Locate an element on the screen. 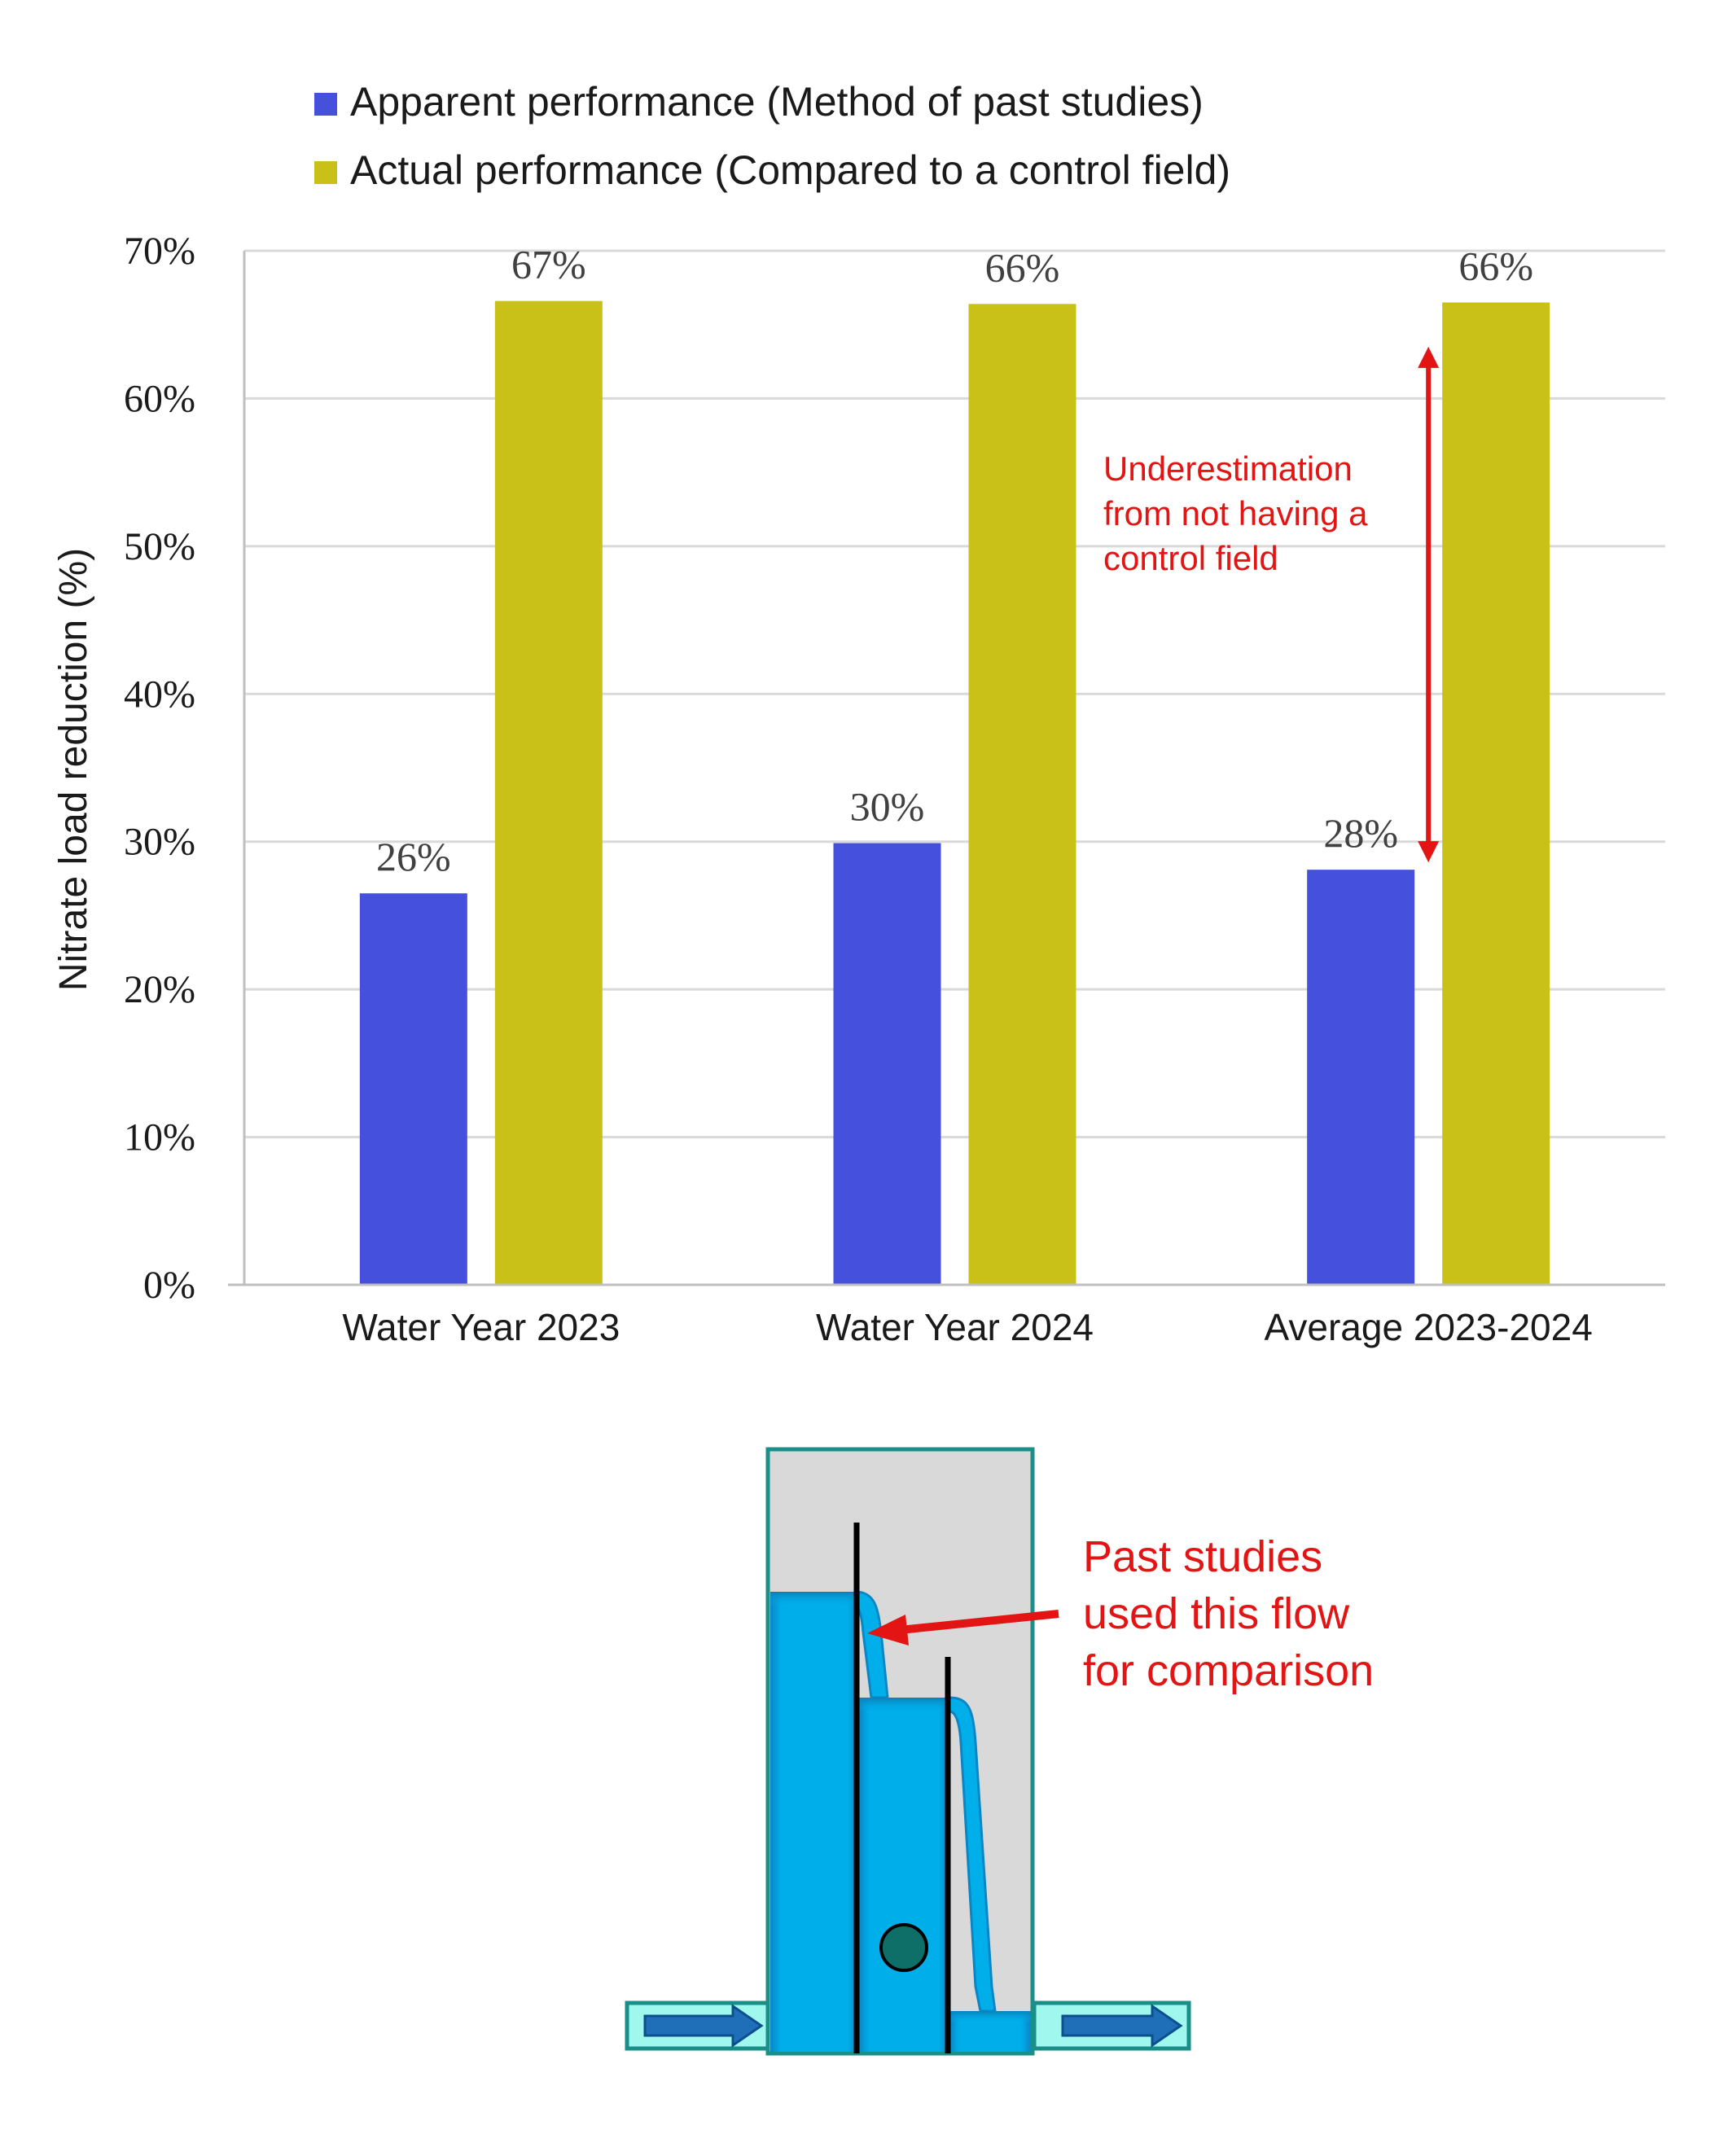 Image resolution: width=1710 pixels, height=2156 pixels. inlet-arrow-icon is located at coordinates (704, 2026).